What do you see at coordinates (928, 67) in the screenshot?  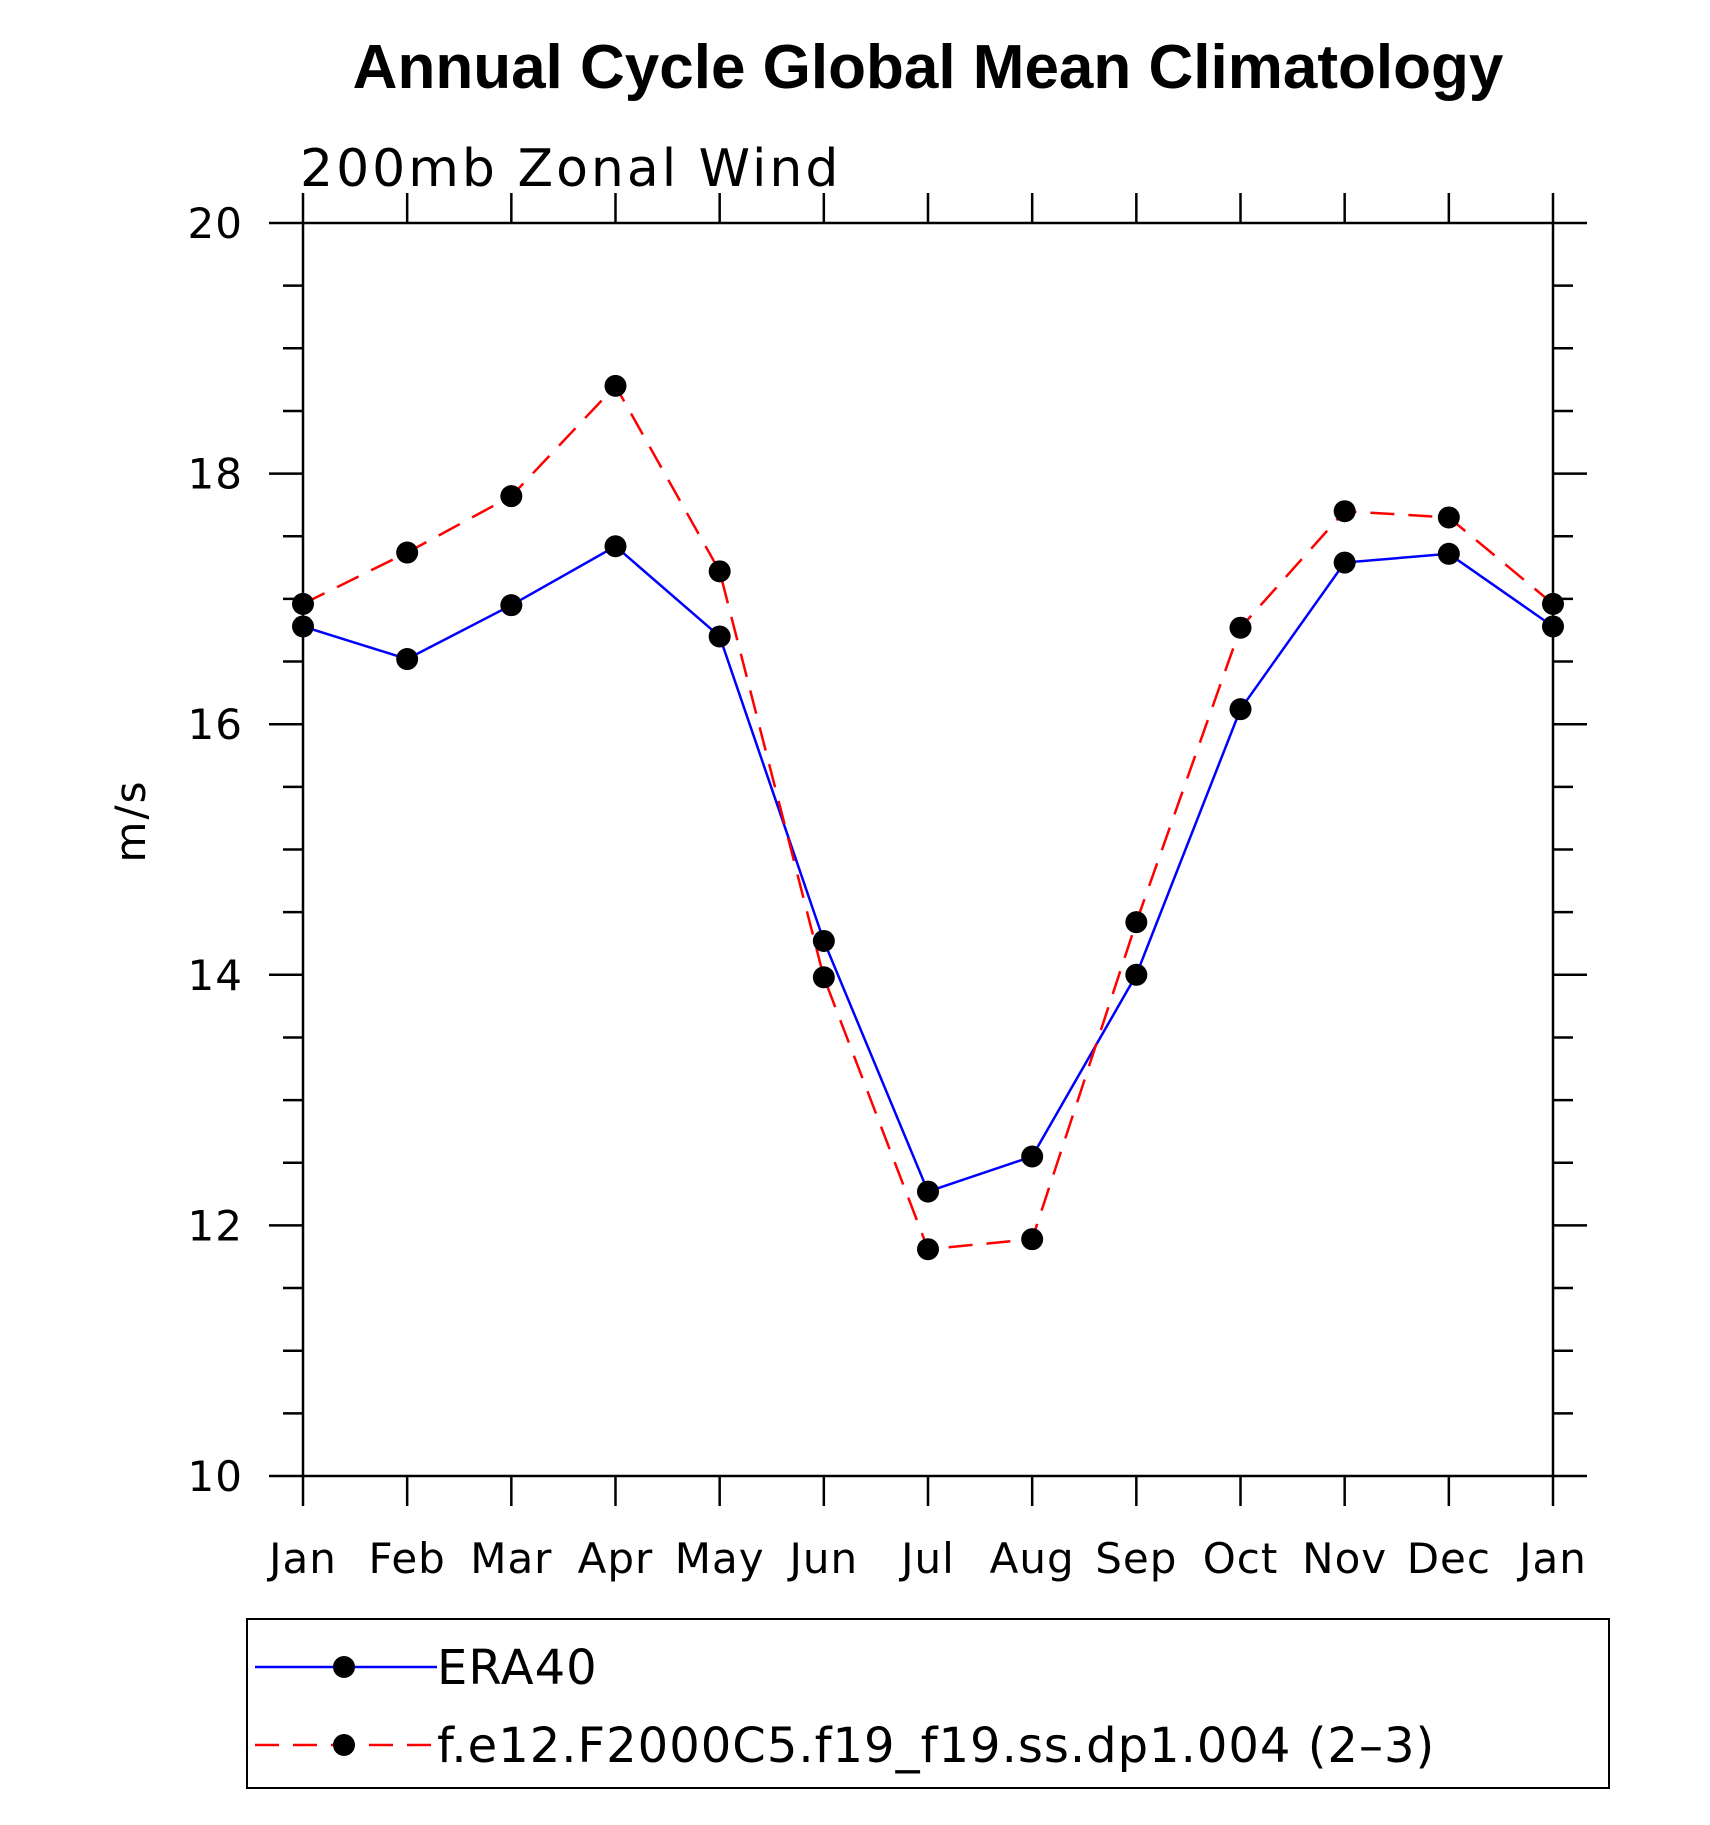 I see `chart-title: Annual Cycle Global Mean Climatology` at bounding box center [928, 67].